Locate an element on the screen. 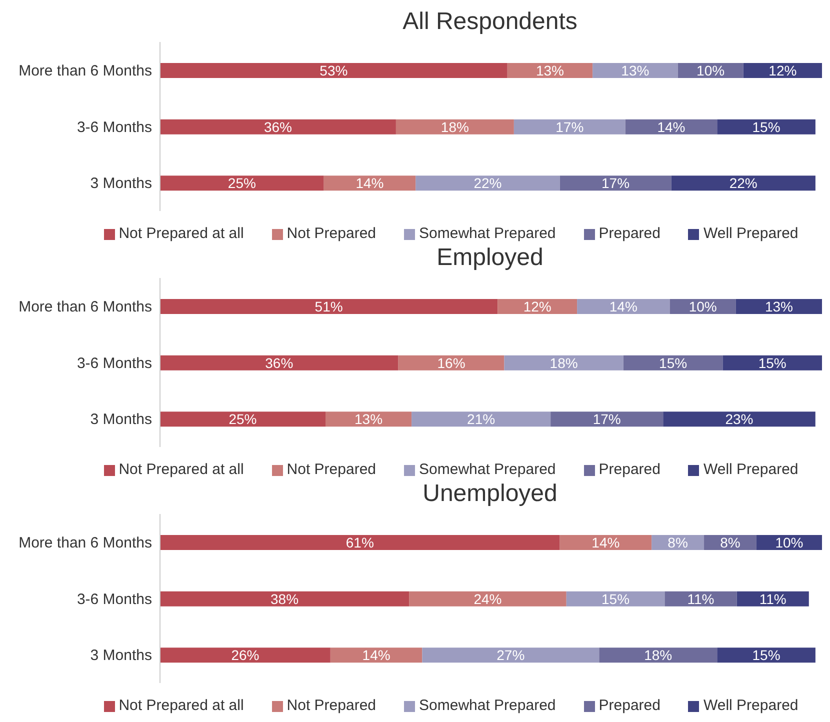  data-label: 16% is located at coordinates (451, 362).